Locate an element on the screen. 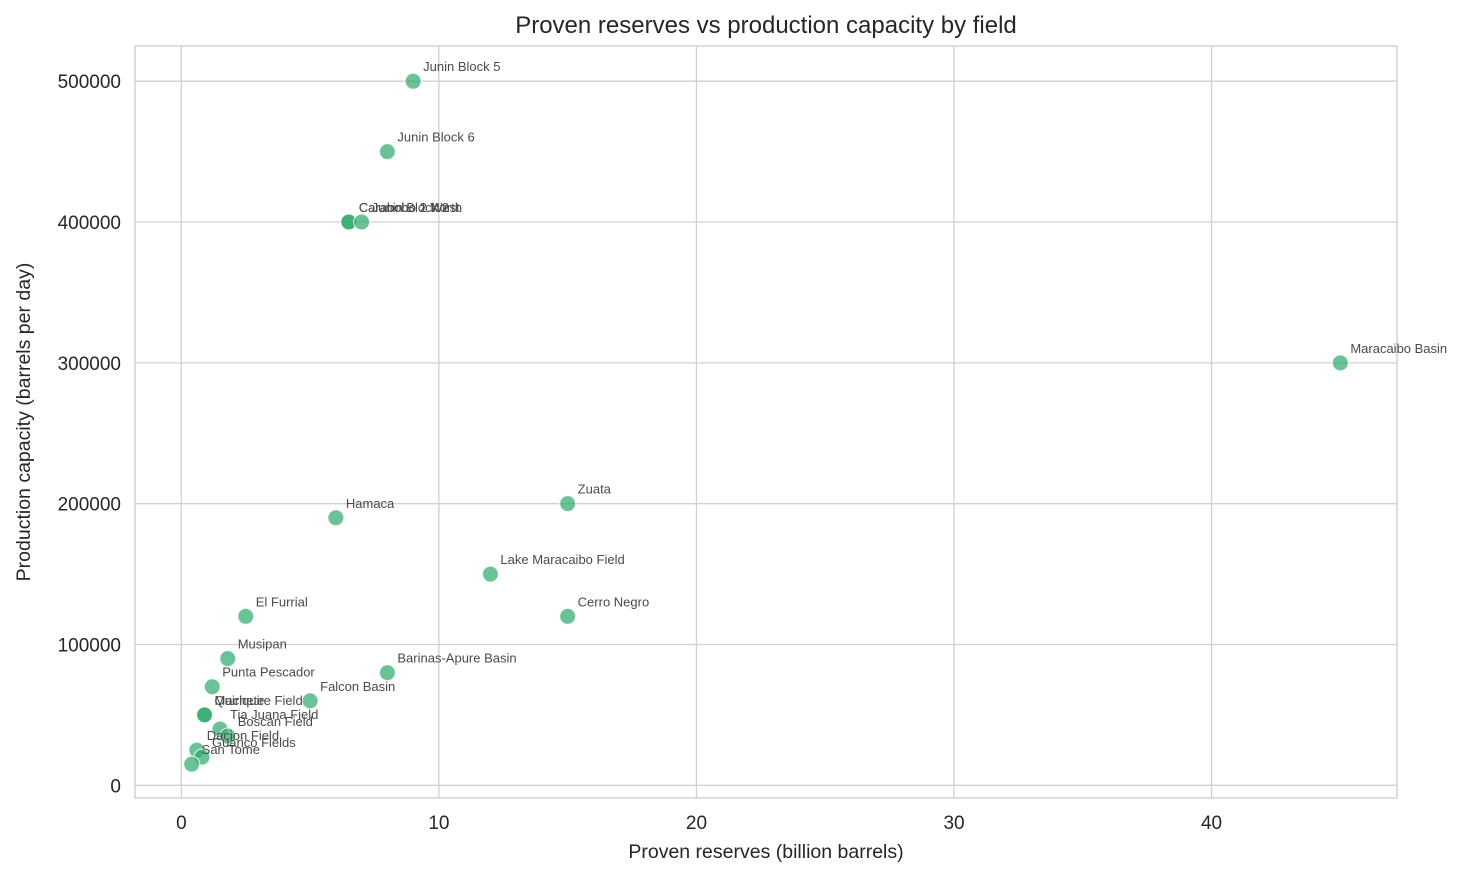 The width and height of the screenshot is (1475, 876). point-label: Junin Block 6 is located at coordinates (435, 137).